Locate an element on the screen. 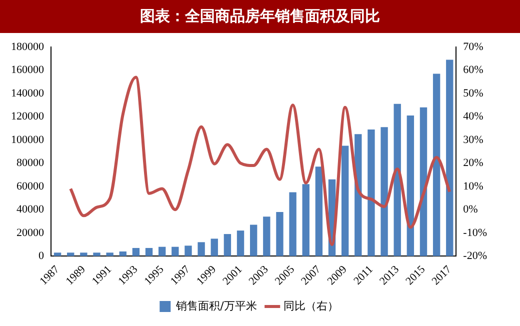 This screenshot has width=520, height=326. y-tick-label: 0 is located at coordinates (41, 256).